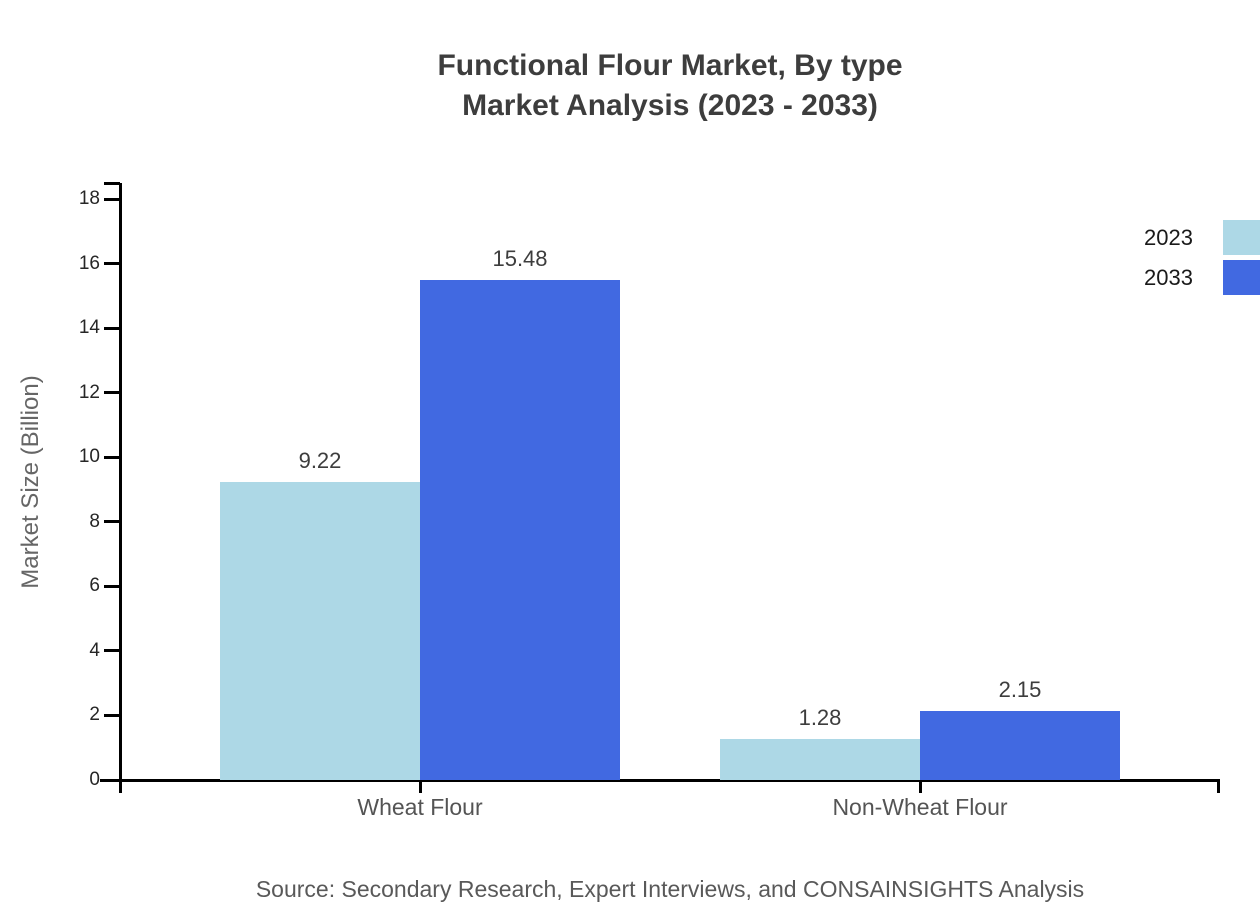  What do you see at coordinates (660, 780) in the screenshot?
I see `x-axis-line` at bounding box center [660, 780].